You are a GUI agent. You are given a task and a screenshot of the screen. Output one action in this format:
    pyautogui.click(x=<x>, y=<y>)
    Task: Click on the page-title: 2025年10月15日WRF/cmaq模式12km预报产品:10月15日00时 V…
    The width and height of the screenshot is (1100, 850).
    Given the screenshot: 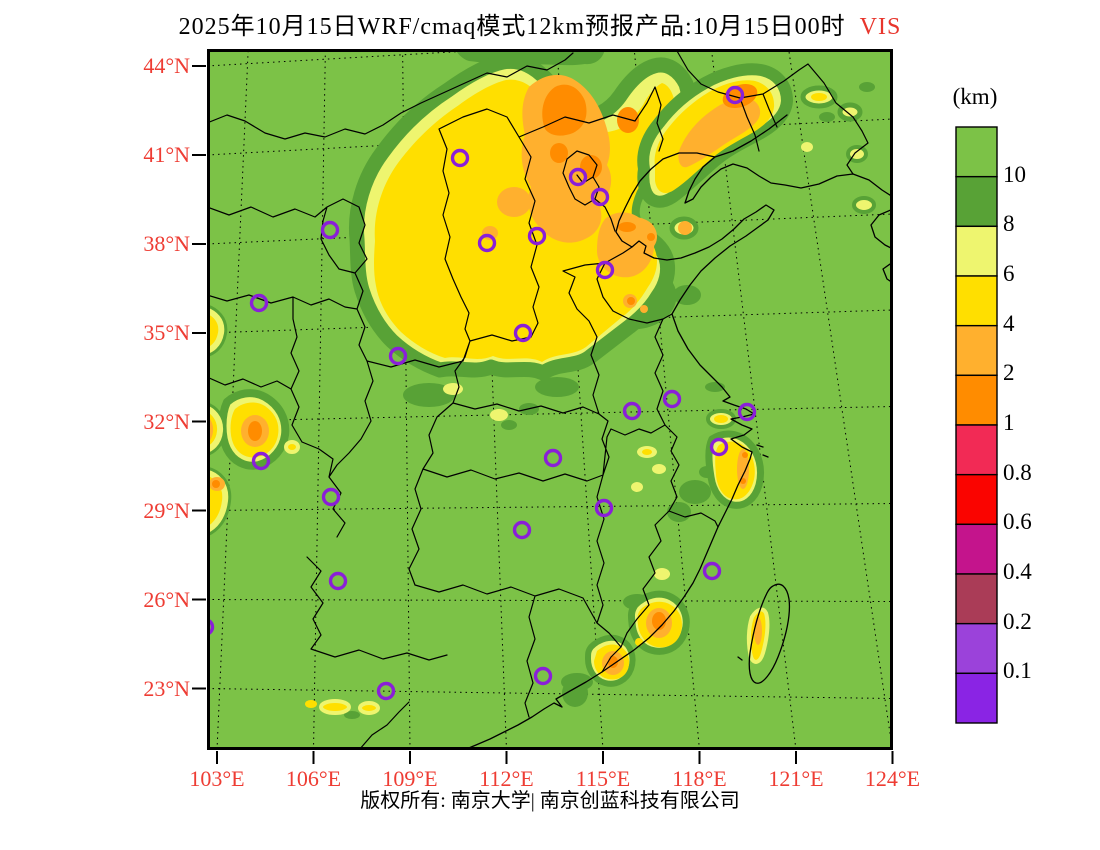 What is the action you would take?
    pyautogui.click(x=540, y=23)
    